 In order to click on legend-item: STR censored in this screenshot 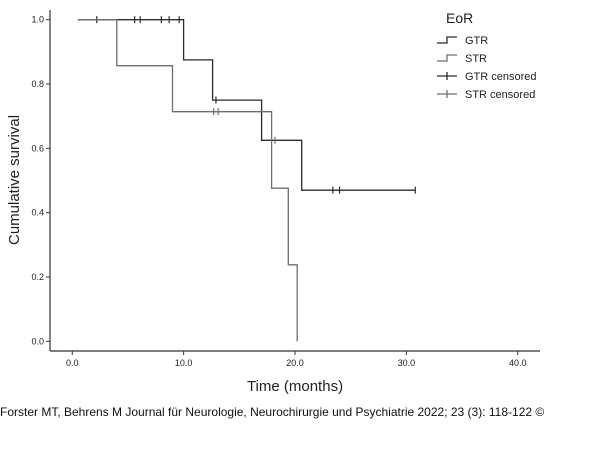, I will do `click(486, 95)`.